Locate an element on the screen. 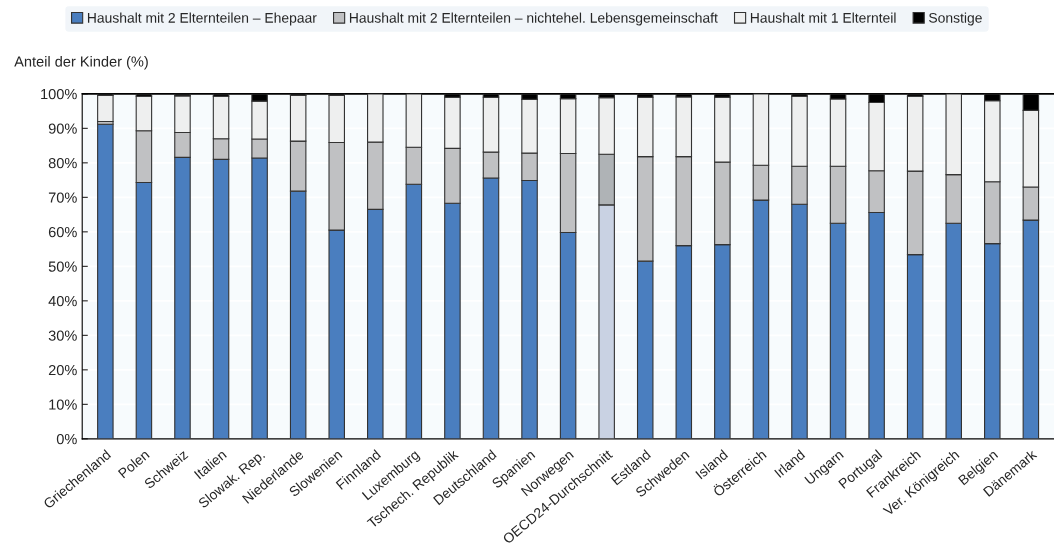 This screenshot has height=552, width=1054. y-tick-label: 100% is located at coordinates (59, 94).